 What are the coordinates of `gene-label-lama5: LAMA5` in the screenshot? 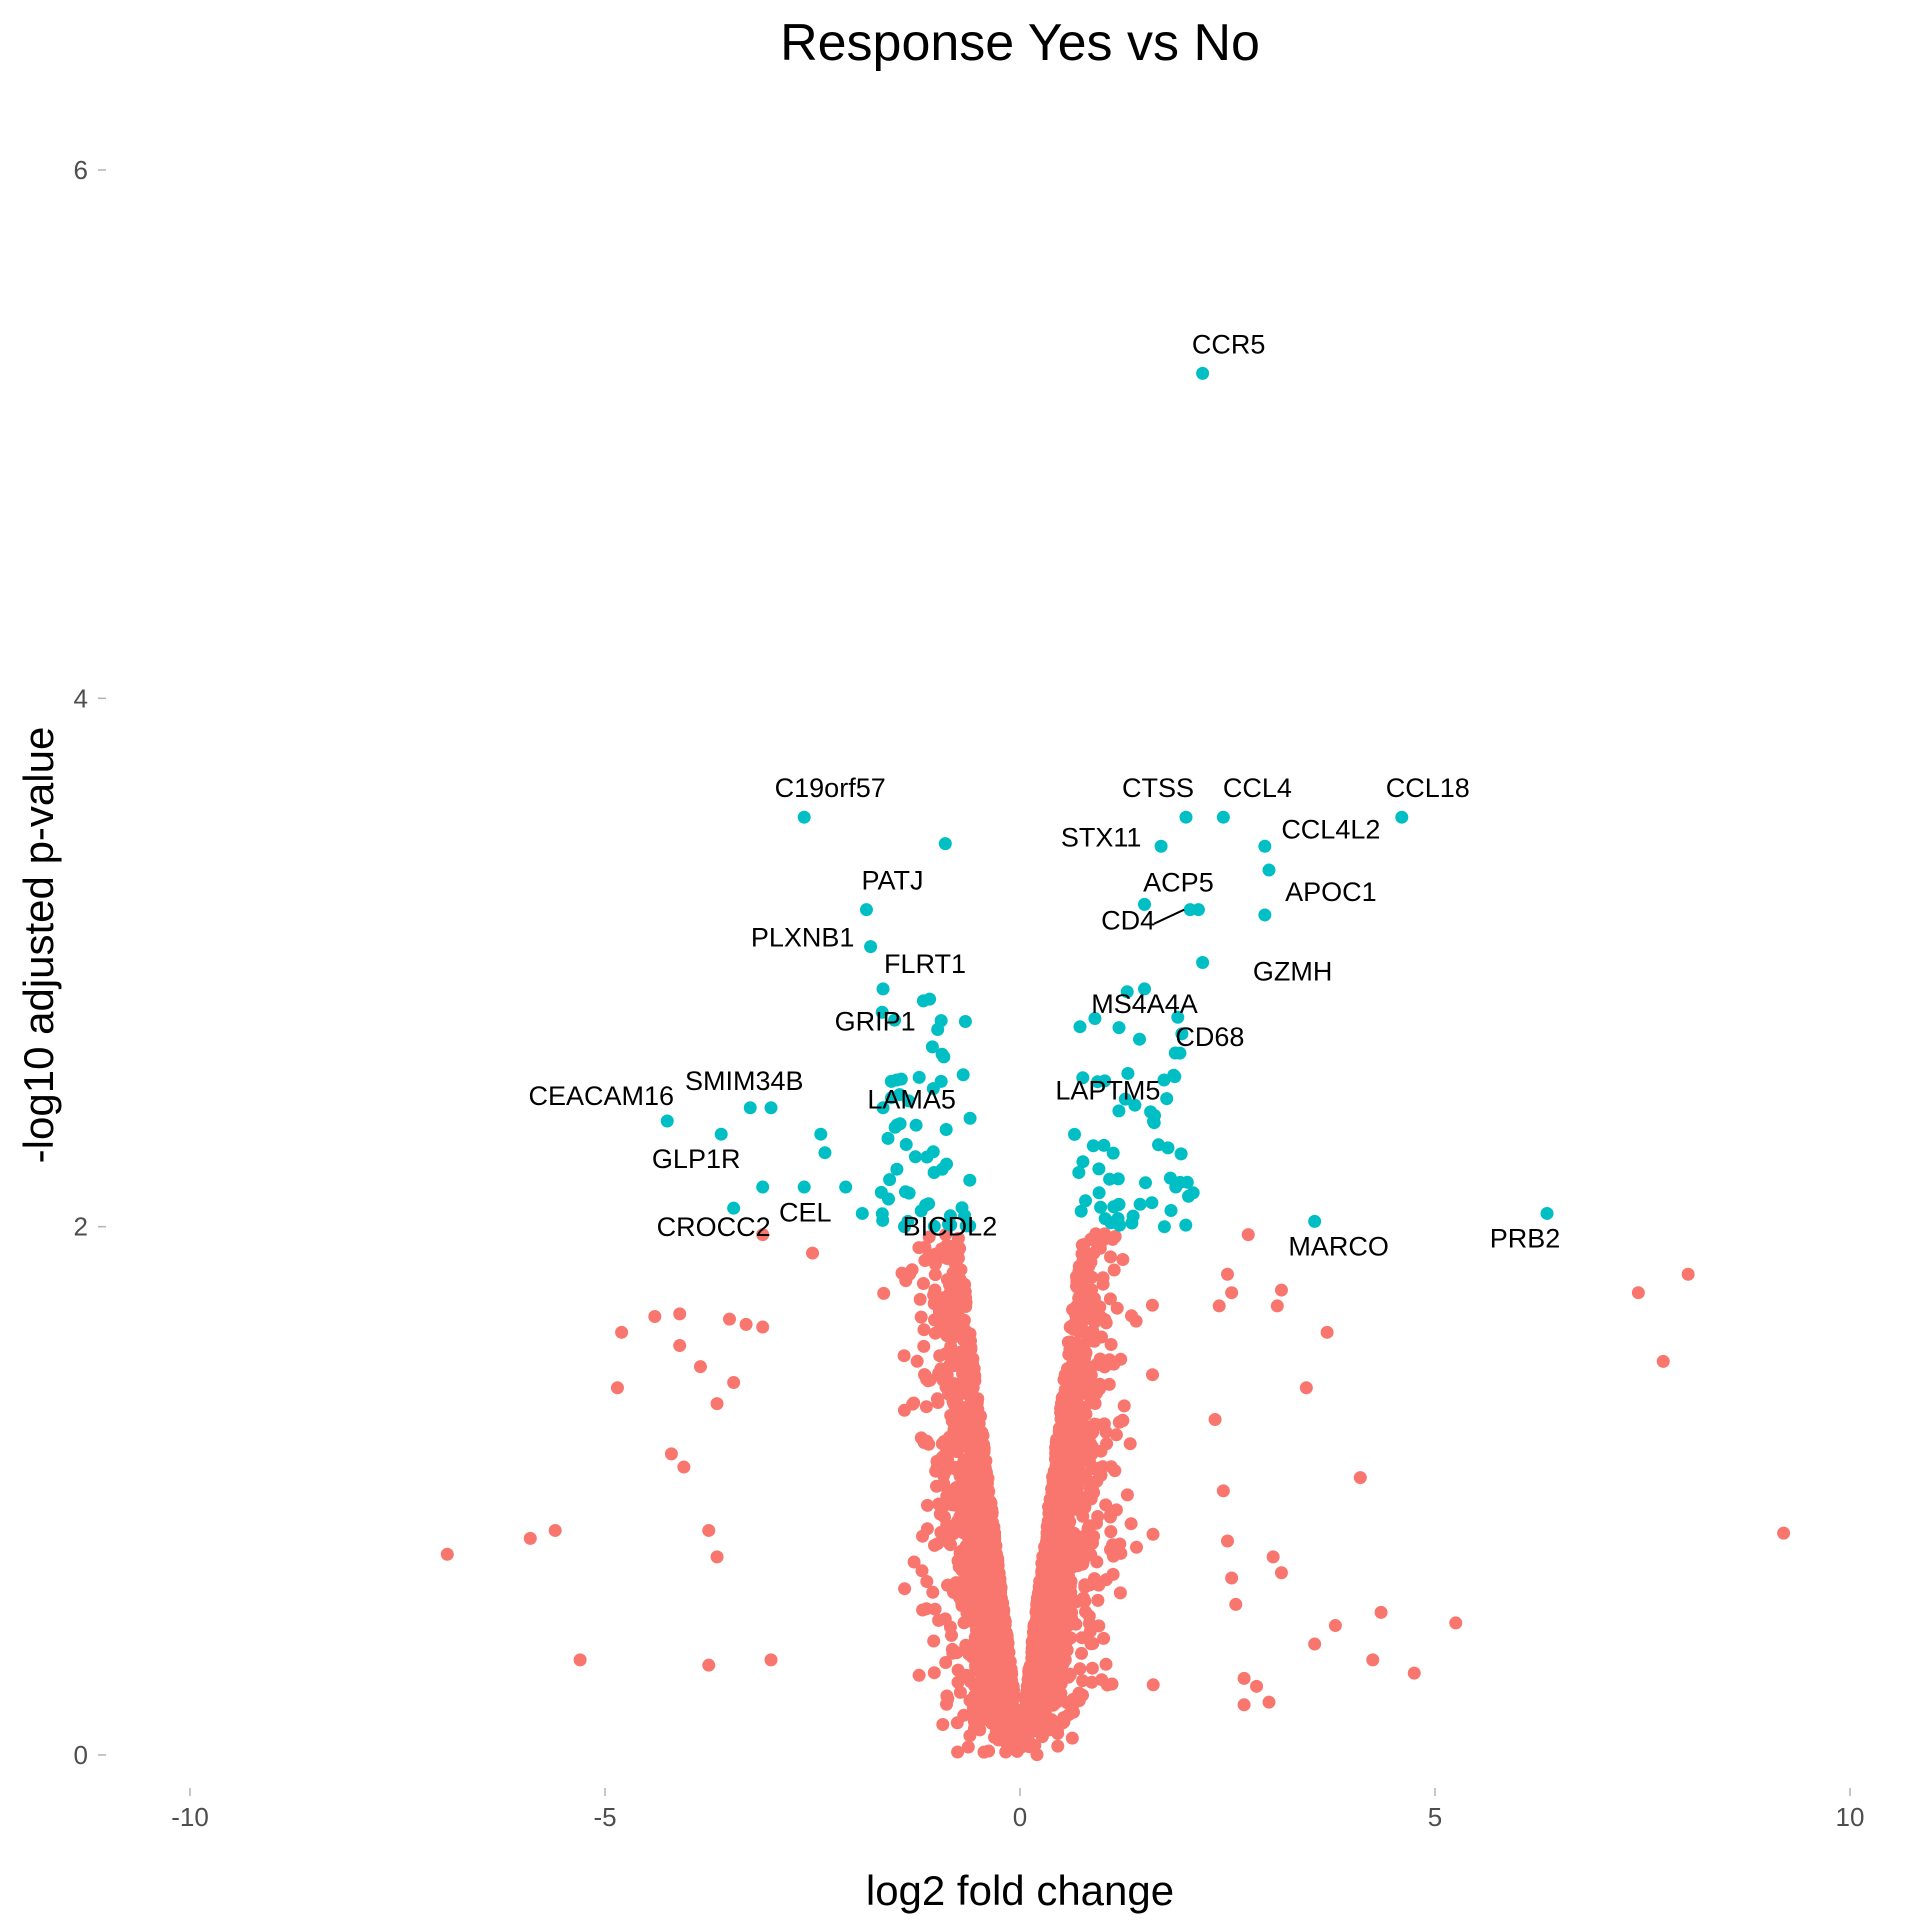 It's located at (911, 1100).